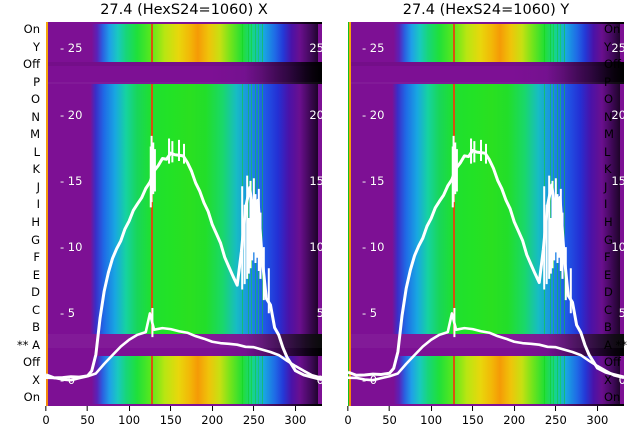 This screenshot has width=640, height=440. What do you see at coordinates (38, 204) in the screenshot?
I see `category-label-left-10: I` at bounding box center [38, 204].